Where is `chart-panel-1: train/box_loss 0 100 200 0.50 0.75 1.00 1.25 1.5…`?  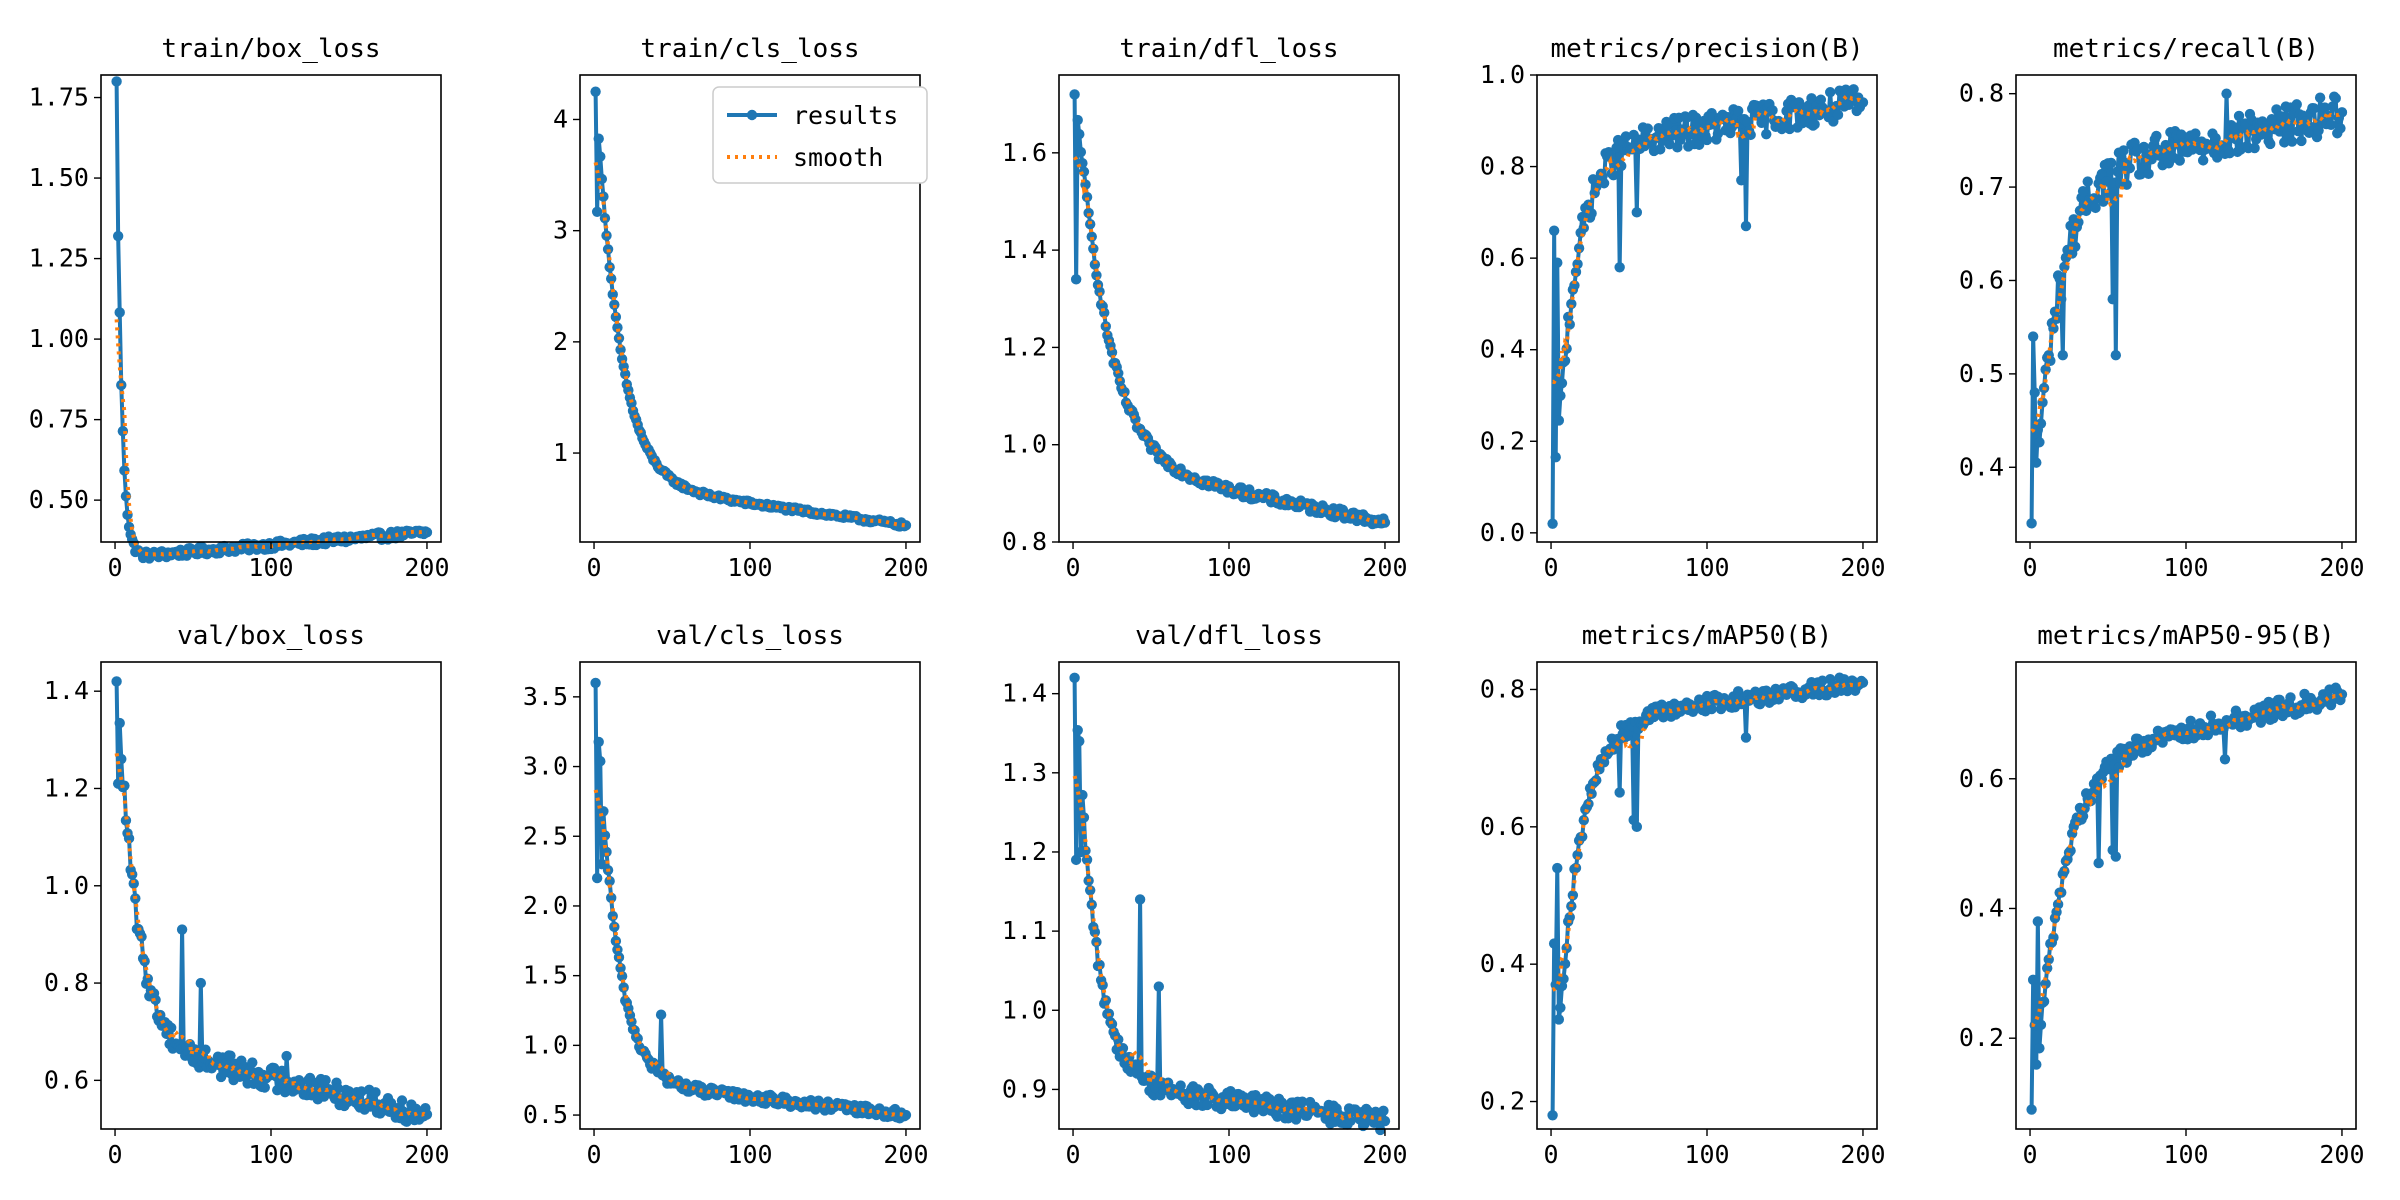 chart-panel-1: train/box_loss 0 100 200 0.50 0.75 1.00 1.25 1.5… is located at coordinates (239, 308).